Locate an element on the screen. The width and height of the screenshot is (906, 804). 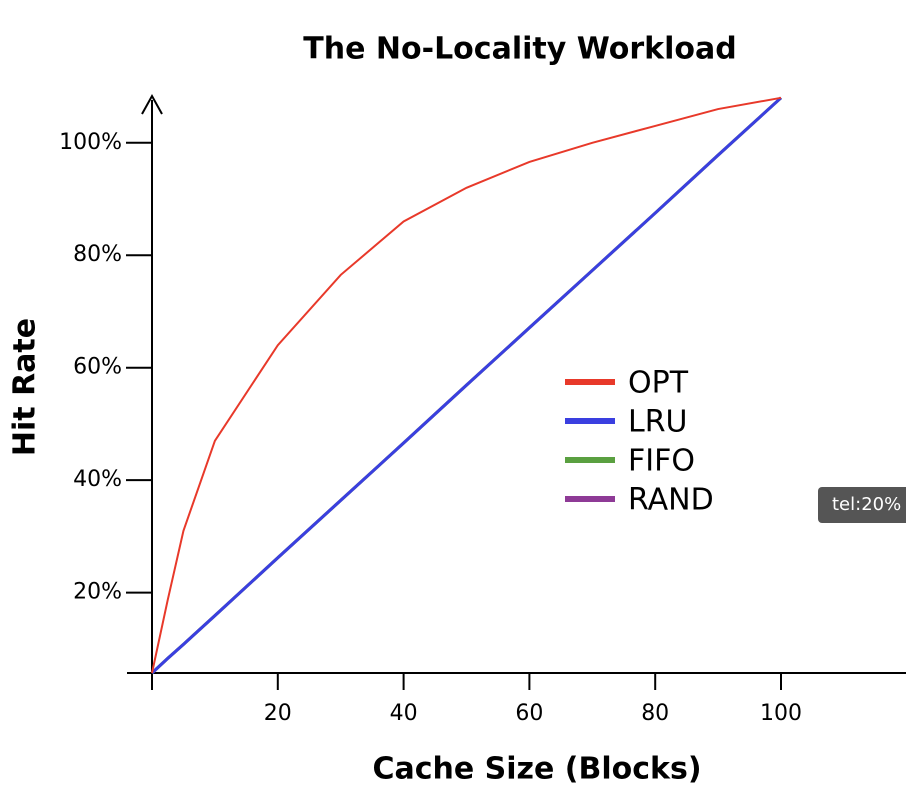
y-tick-label: 40% is located at coordinates (97, 479).